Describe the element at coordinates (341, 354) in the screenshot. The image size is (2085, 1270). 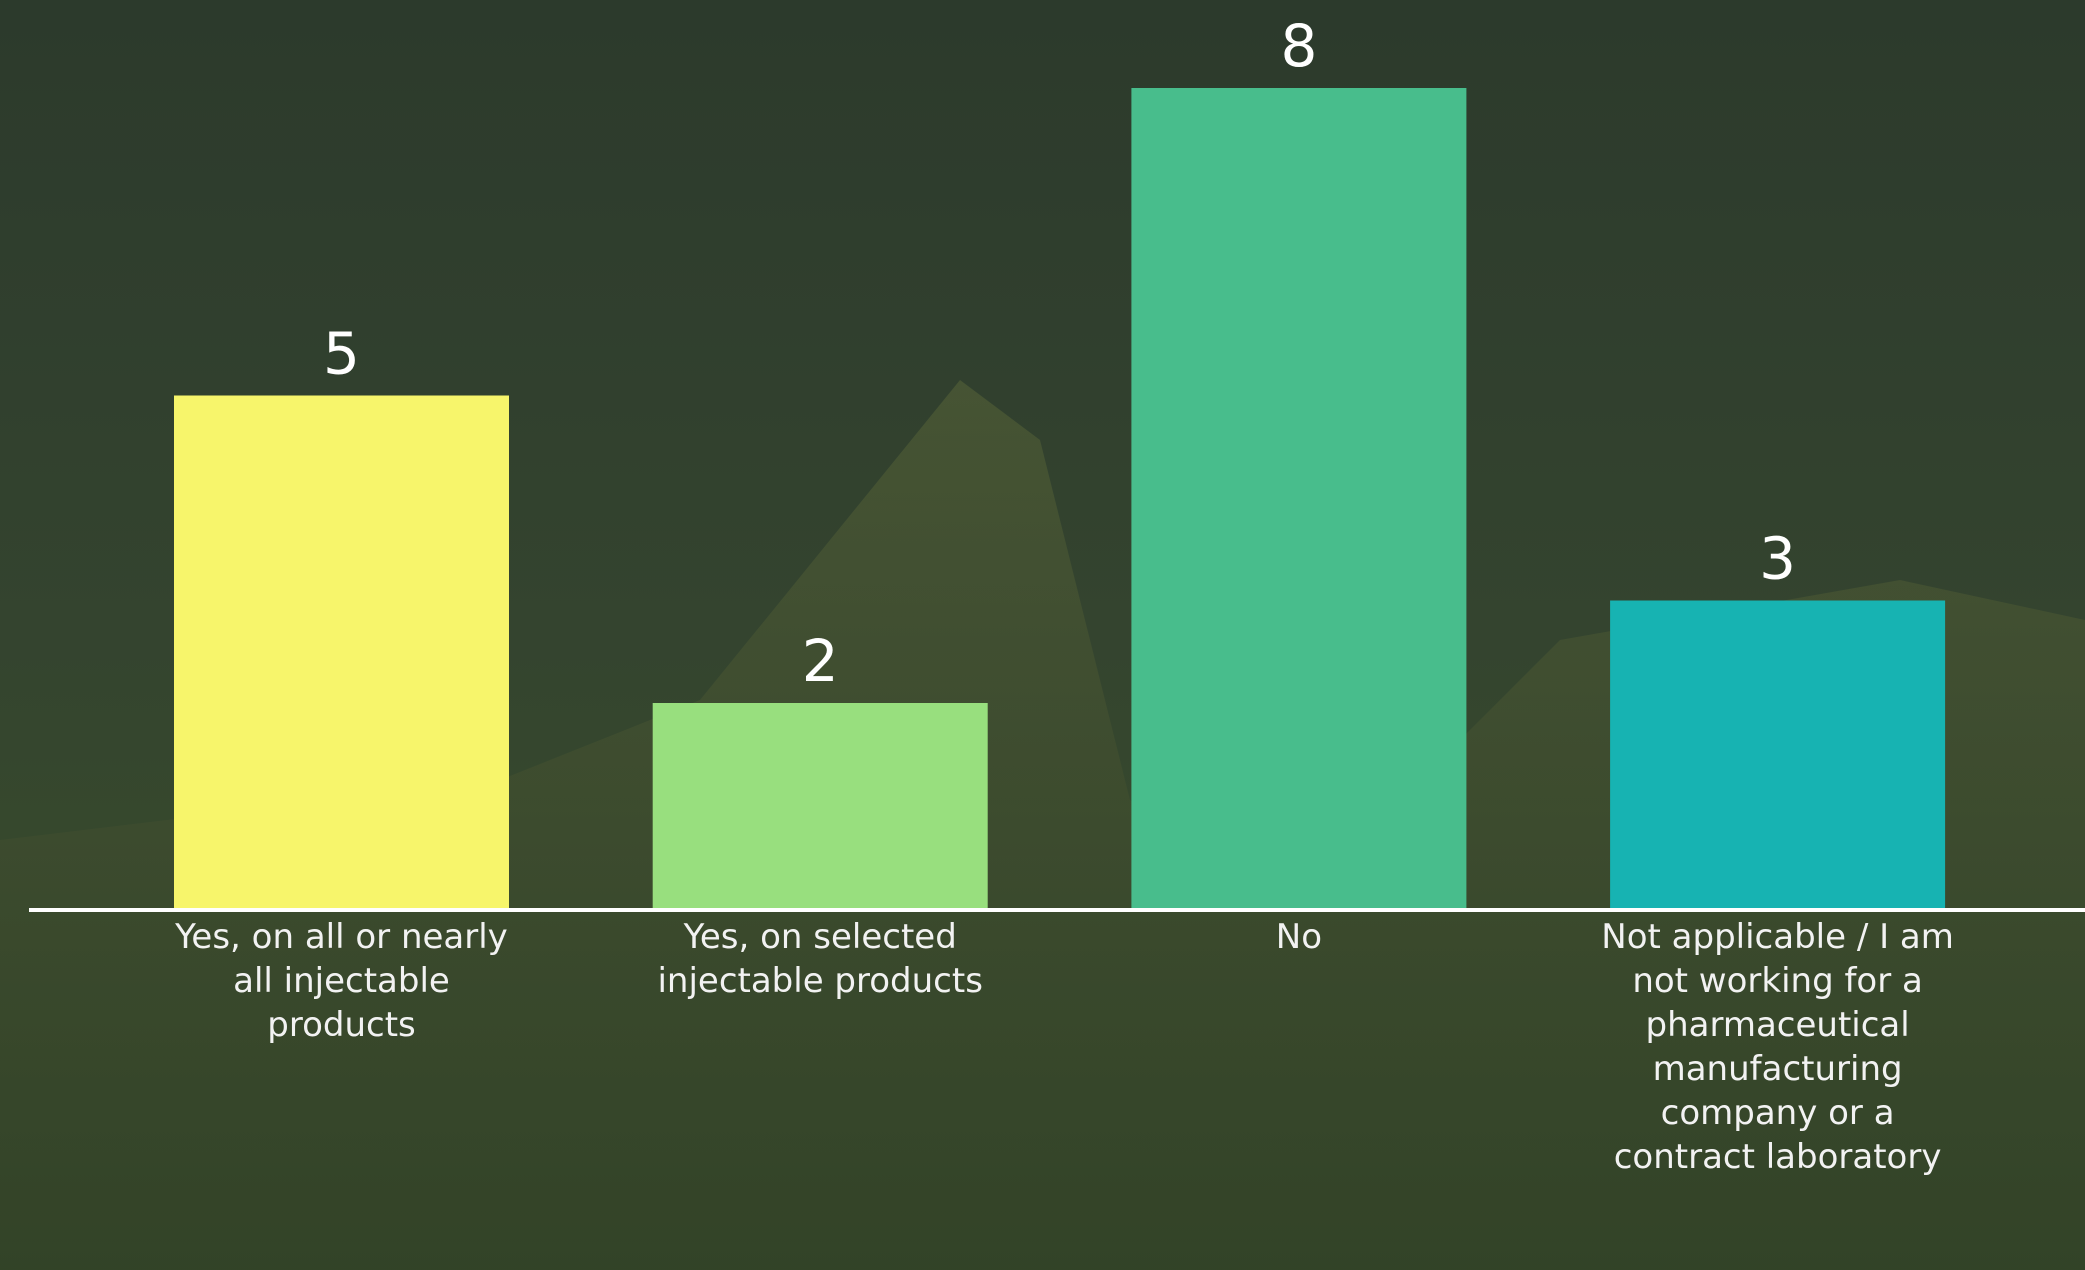
I see `value-label: 5` at that location.